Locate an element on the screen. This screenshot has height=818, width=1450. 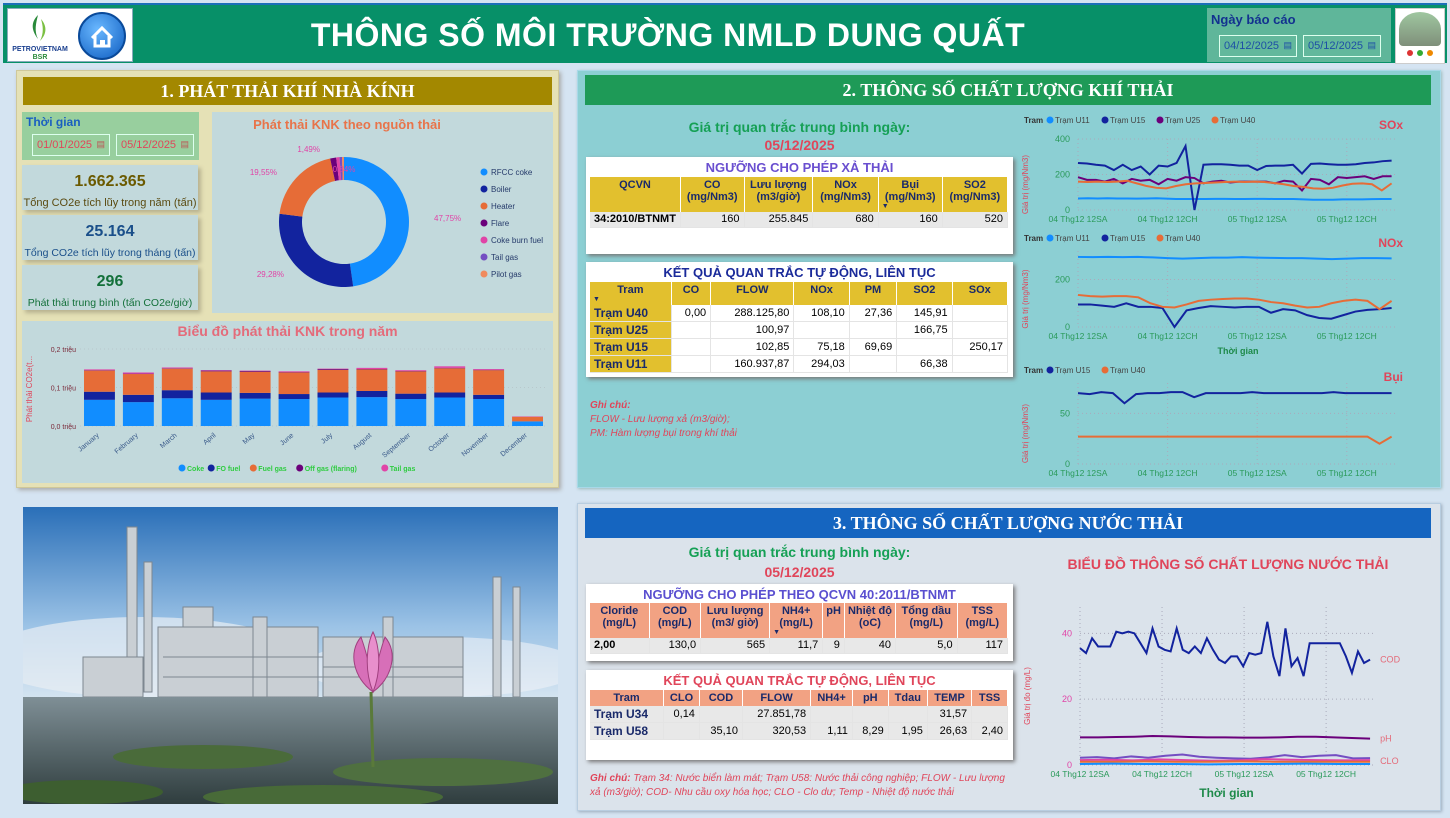
section-3-title: 3. THÔNG SỐ CHẤT LƯỢNG NƯỚC THẢI is located at coordinates (1008, 523).